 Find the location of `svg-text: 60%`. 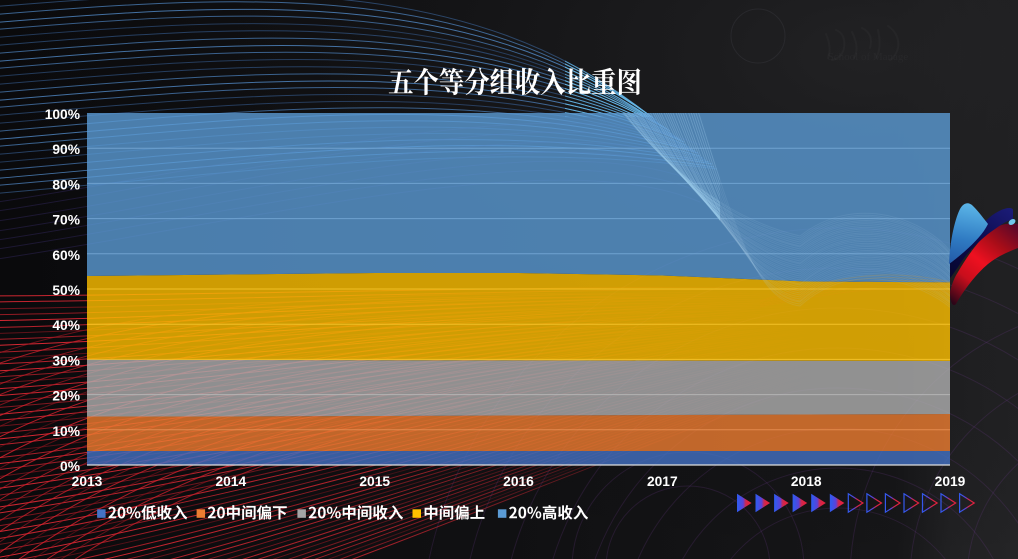

svg-text: 60% is located at coordinates (66, 255).